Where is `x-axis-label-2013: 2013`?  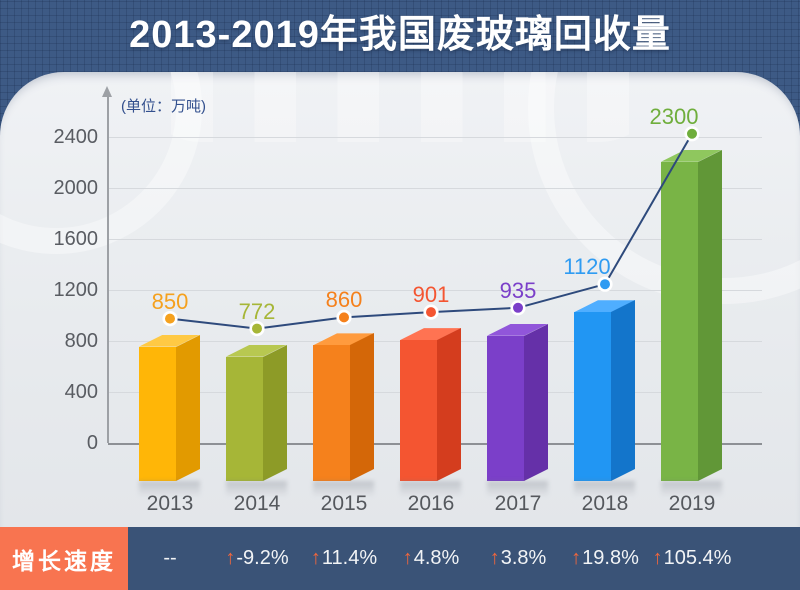
x-axis-label-2013: 2013 is located at coordinates (170, 503).